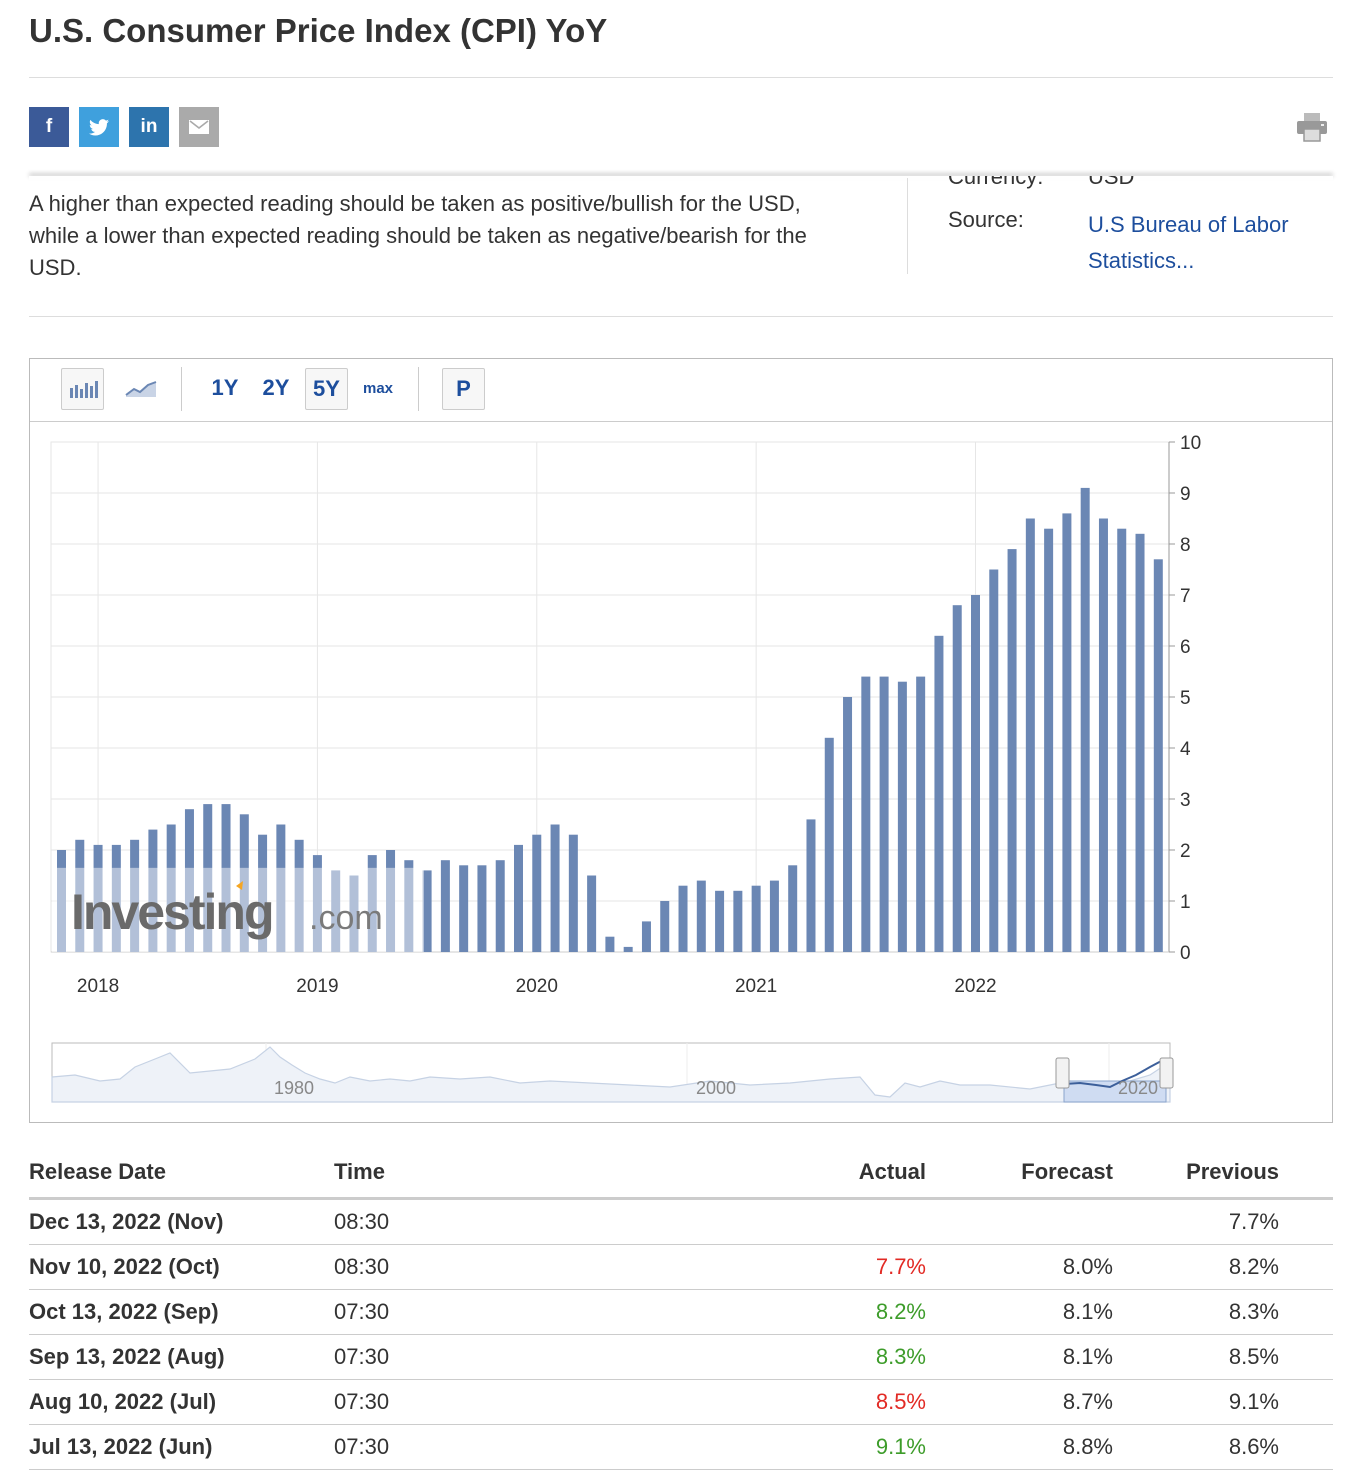  I want to click on cell-forecast: 8.7%, so click(1087, 1401).